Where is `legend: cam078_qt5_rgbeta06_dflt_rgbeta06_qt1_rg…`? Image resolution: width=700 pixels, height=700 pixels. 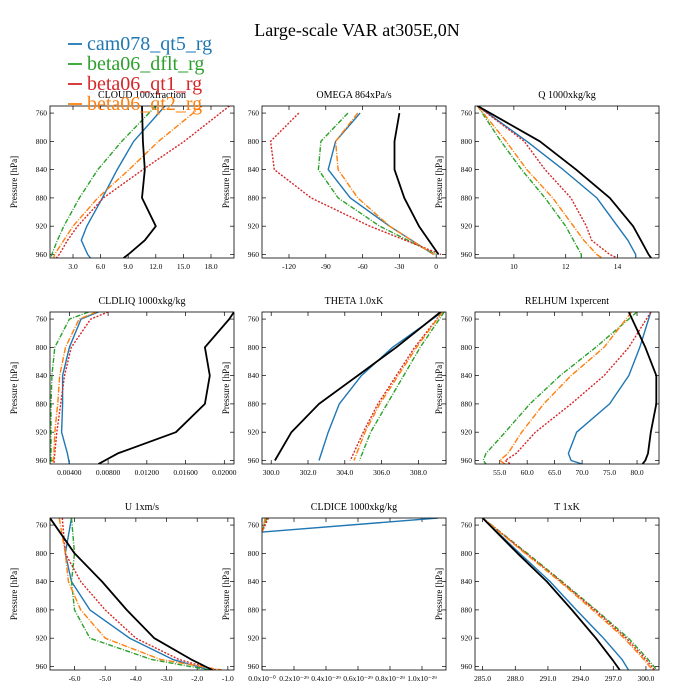
legend: cam078_qt5_rgbeta06_dflt_rgbeta06_qt1_rg… is located at coordinates (140, 74).